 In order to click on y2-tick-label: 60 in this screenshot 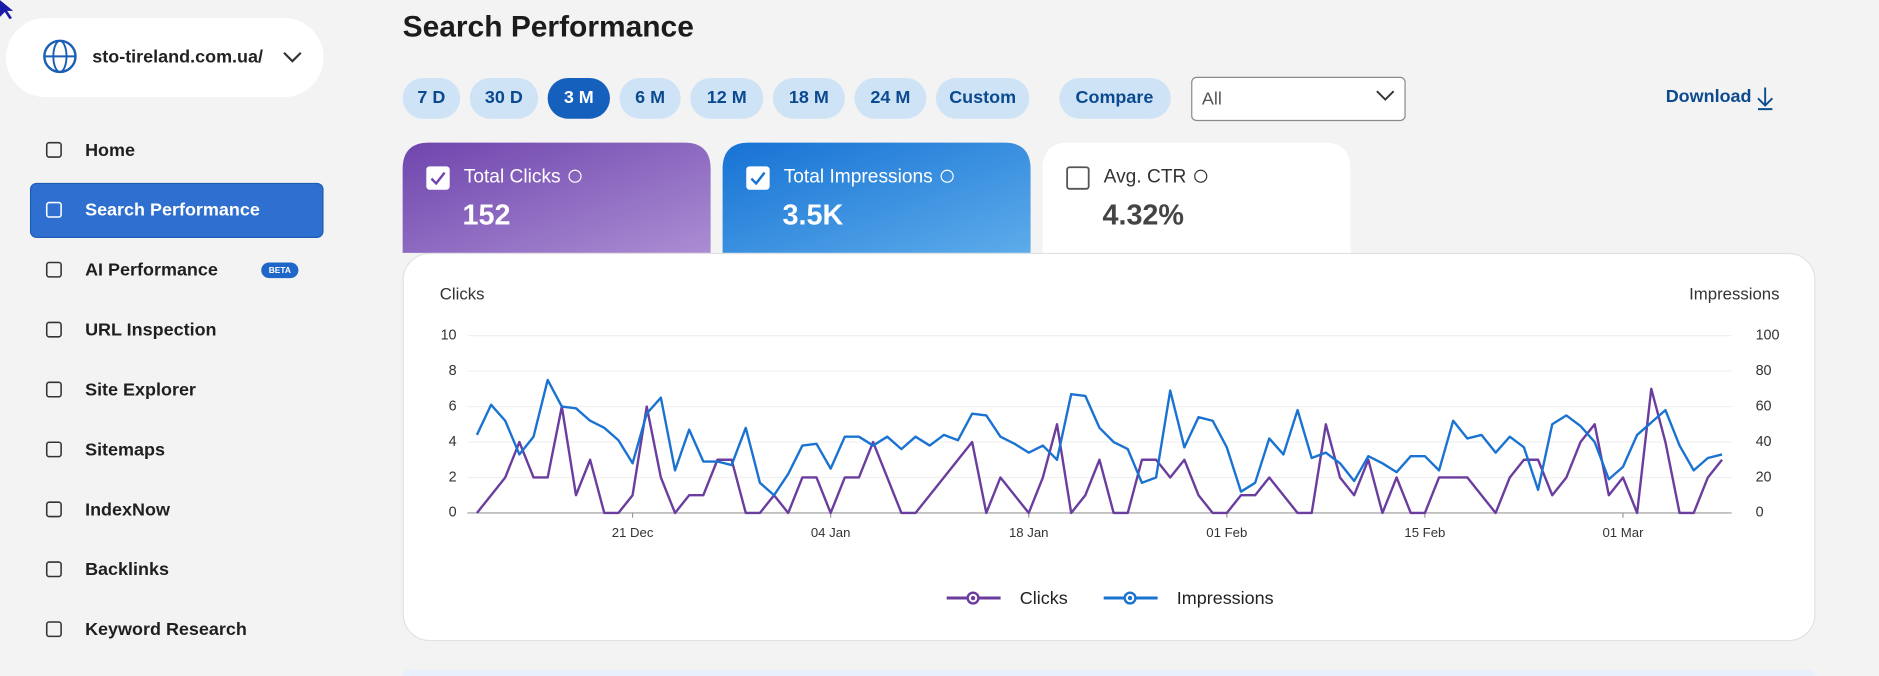, I will do `click(1764, 406)`.